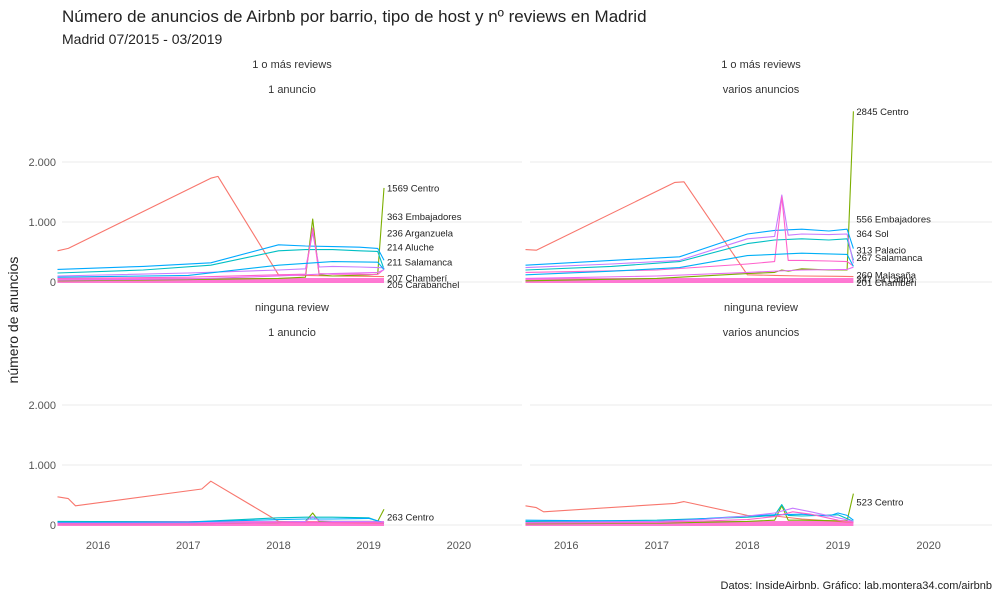 This screenshot has width=1000, height=600. I want to click on series-end-label: 363 Embajadores, so click(424, 217).